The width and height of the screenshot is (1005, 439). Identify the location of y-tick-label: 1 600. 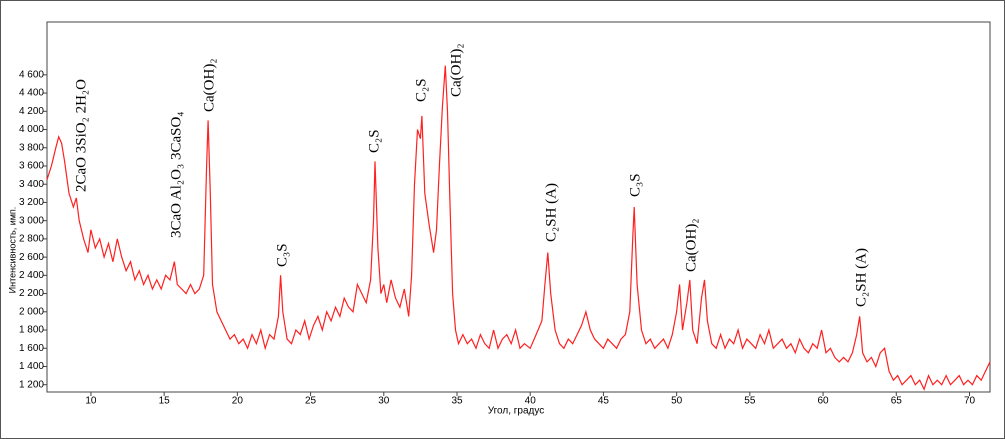
(31, 348).